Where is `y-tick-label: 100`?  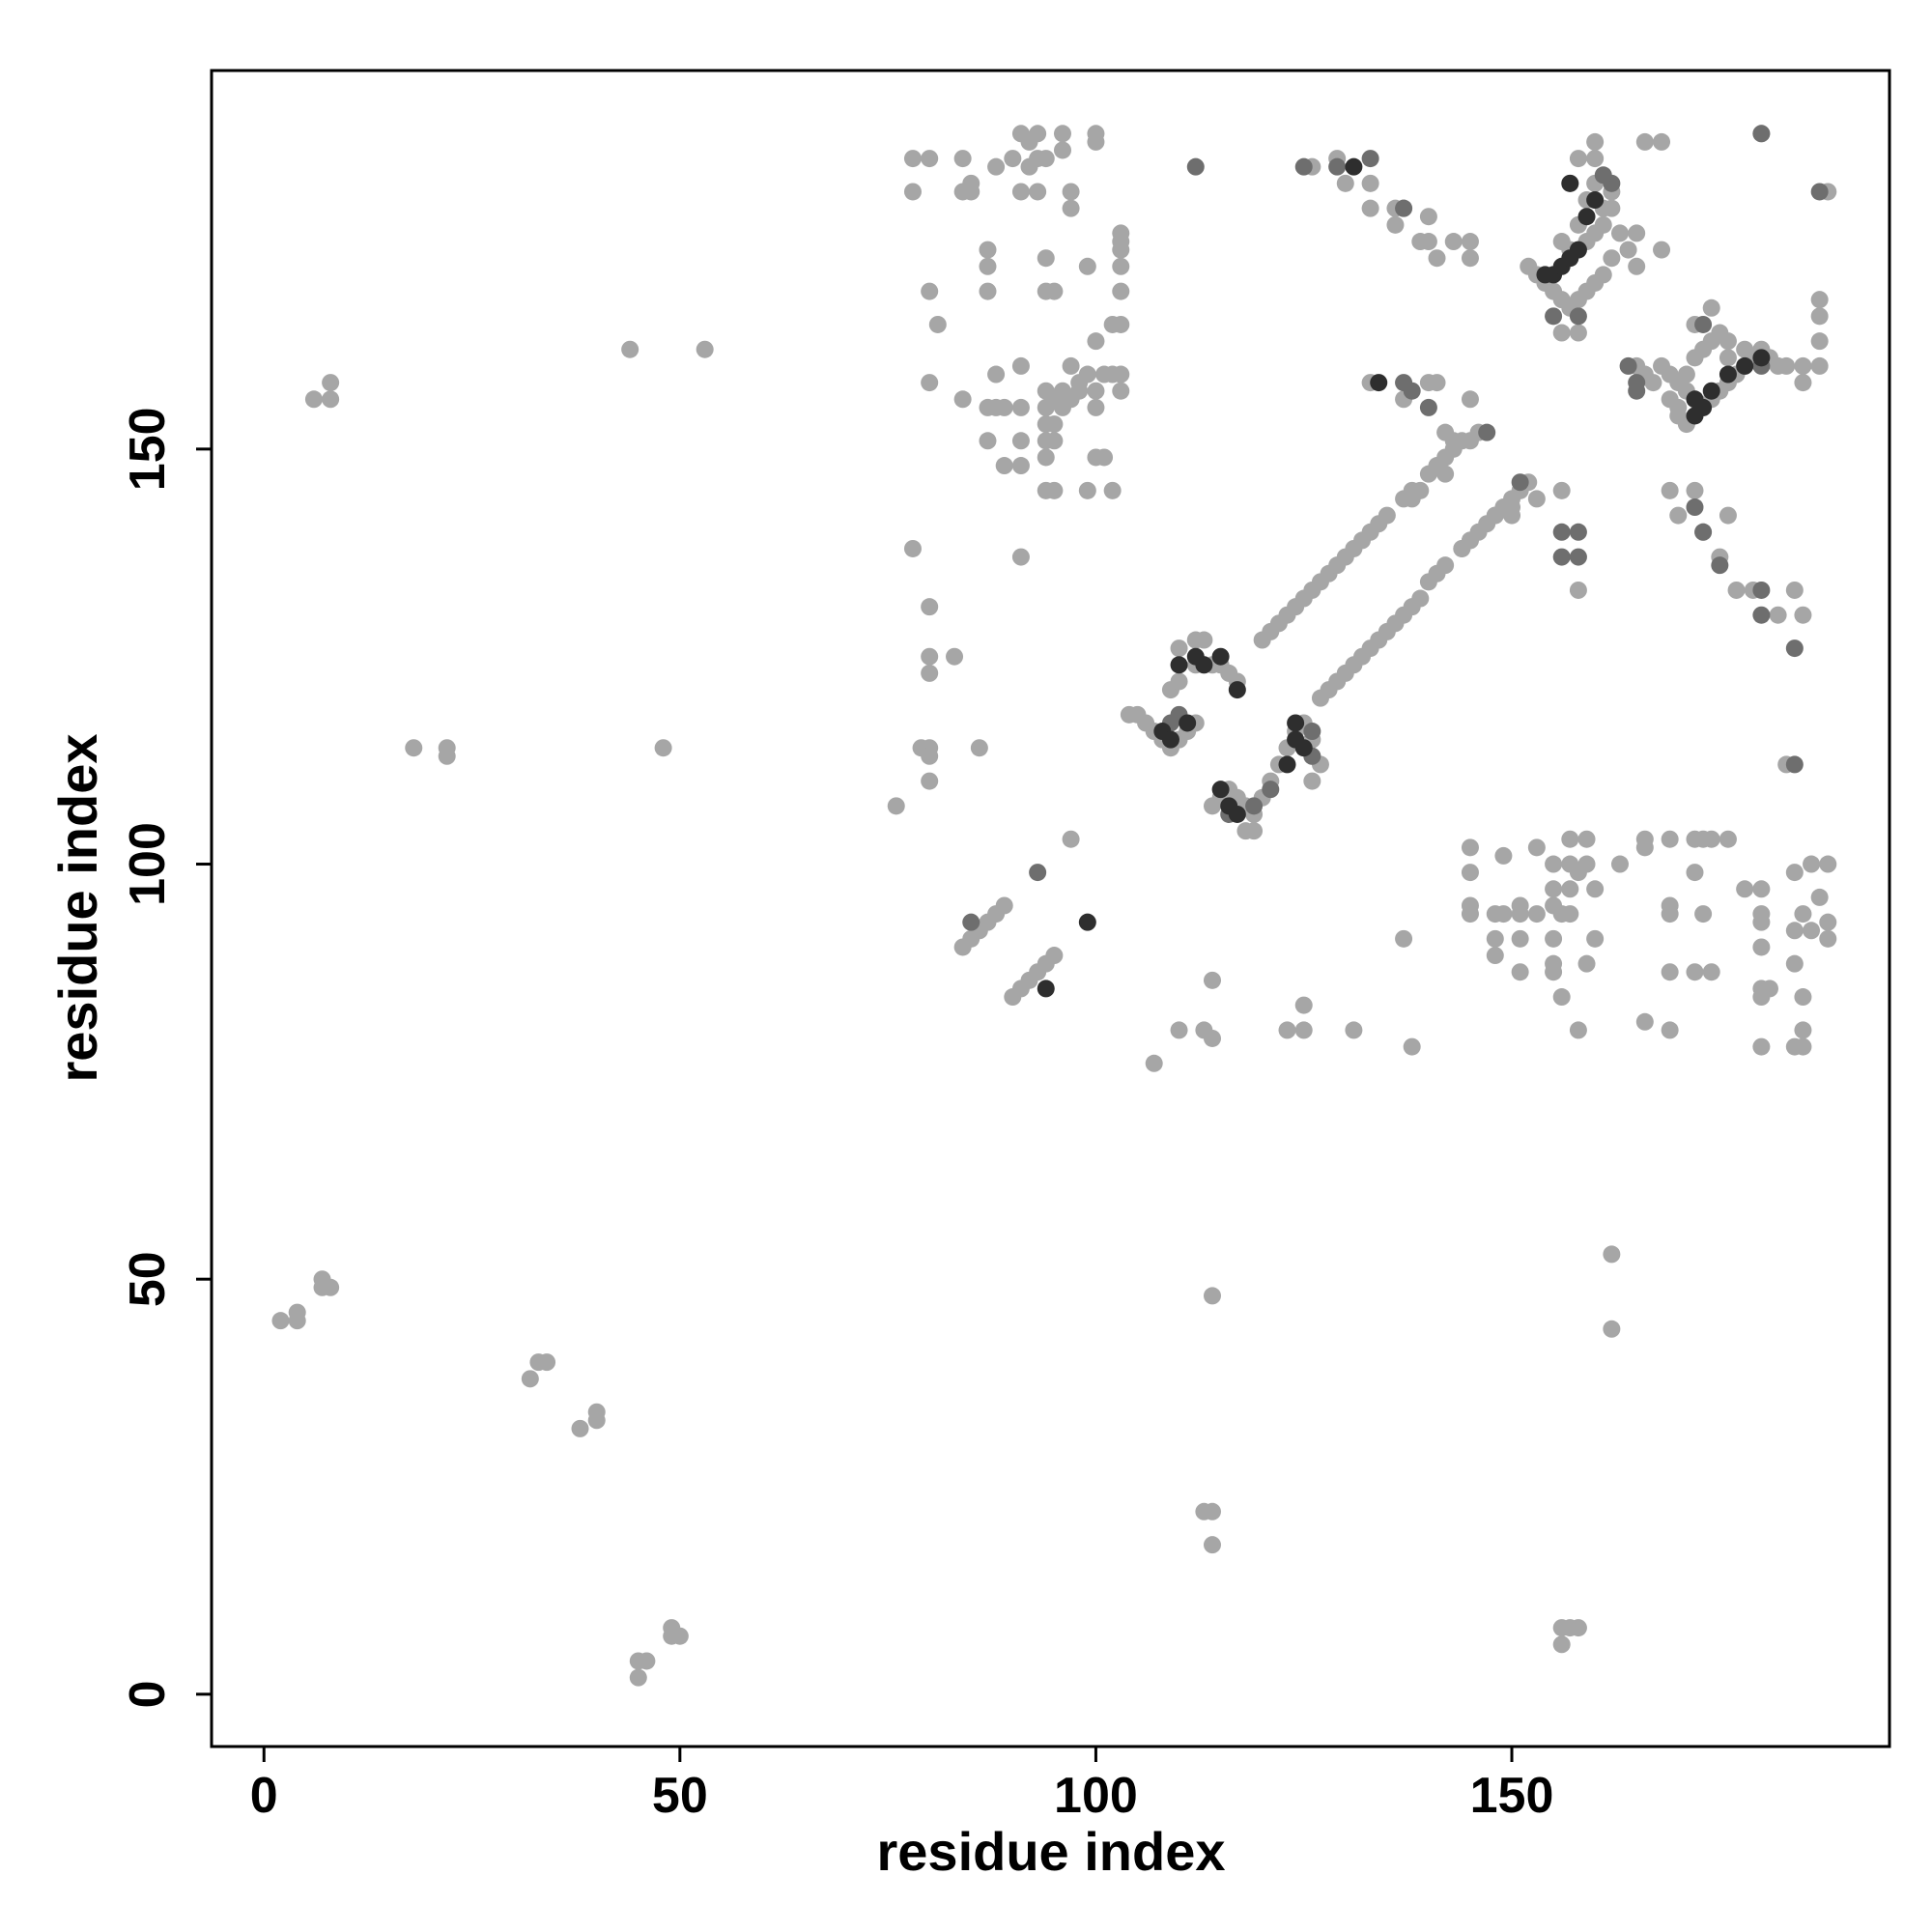
y-tick-label: 100 is located at coordinates (148, 864).